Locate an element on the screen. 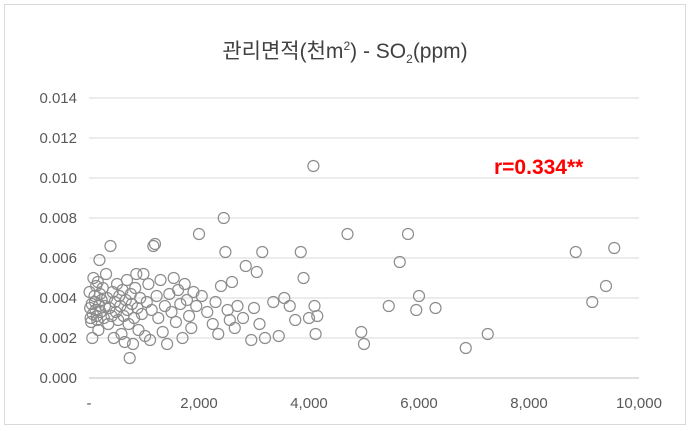  x-tick-label: 2,000 is located at coordinates (199, 403).